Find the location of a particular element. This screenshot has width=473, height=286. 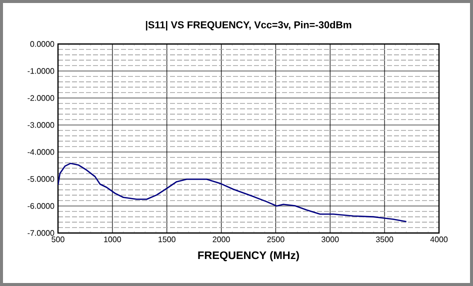

x-tick-label: 1500 is located at coordinates (167, 239).